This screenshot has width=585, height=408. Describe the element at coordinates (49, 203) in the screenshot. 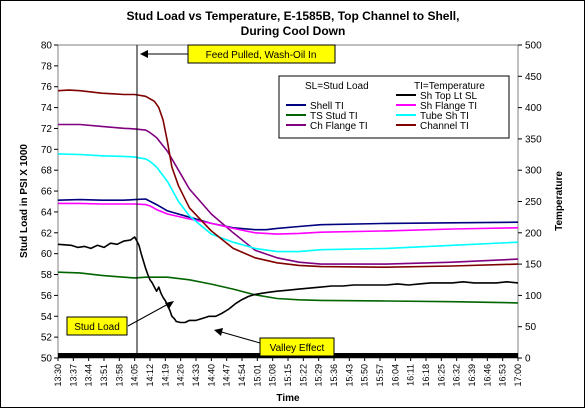

I see `left-axis-ticks: 50 52 54 56 58 60 62 64 66 68 70 72 74 76 78 80` at that location.